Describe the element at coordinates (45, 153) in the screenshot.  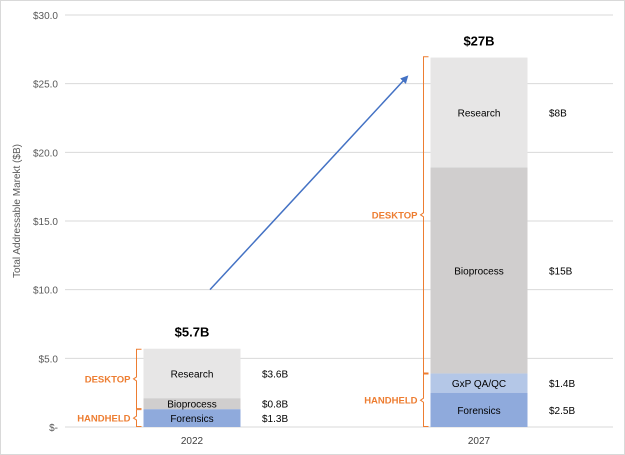
I see `y-tick-label: $20.0` at that location.